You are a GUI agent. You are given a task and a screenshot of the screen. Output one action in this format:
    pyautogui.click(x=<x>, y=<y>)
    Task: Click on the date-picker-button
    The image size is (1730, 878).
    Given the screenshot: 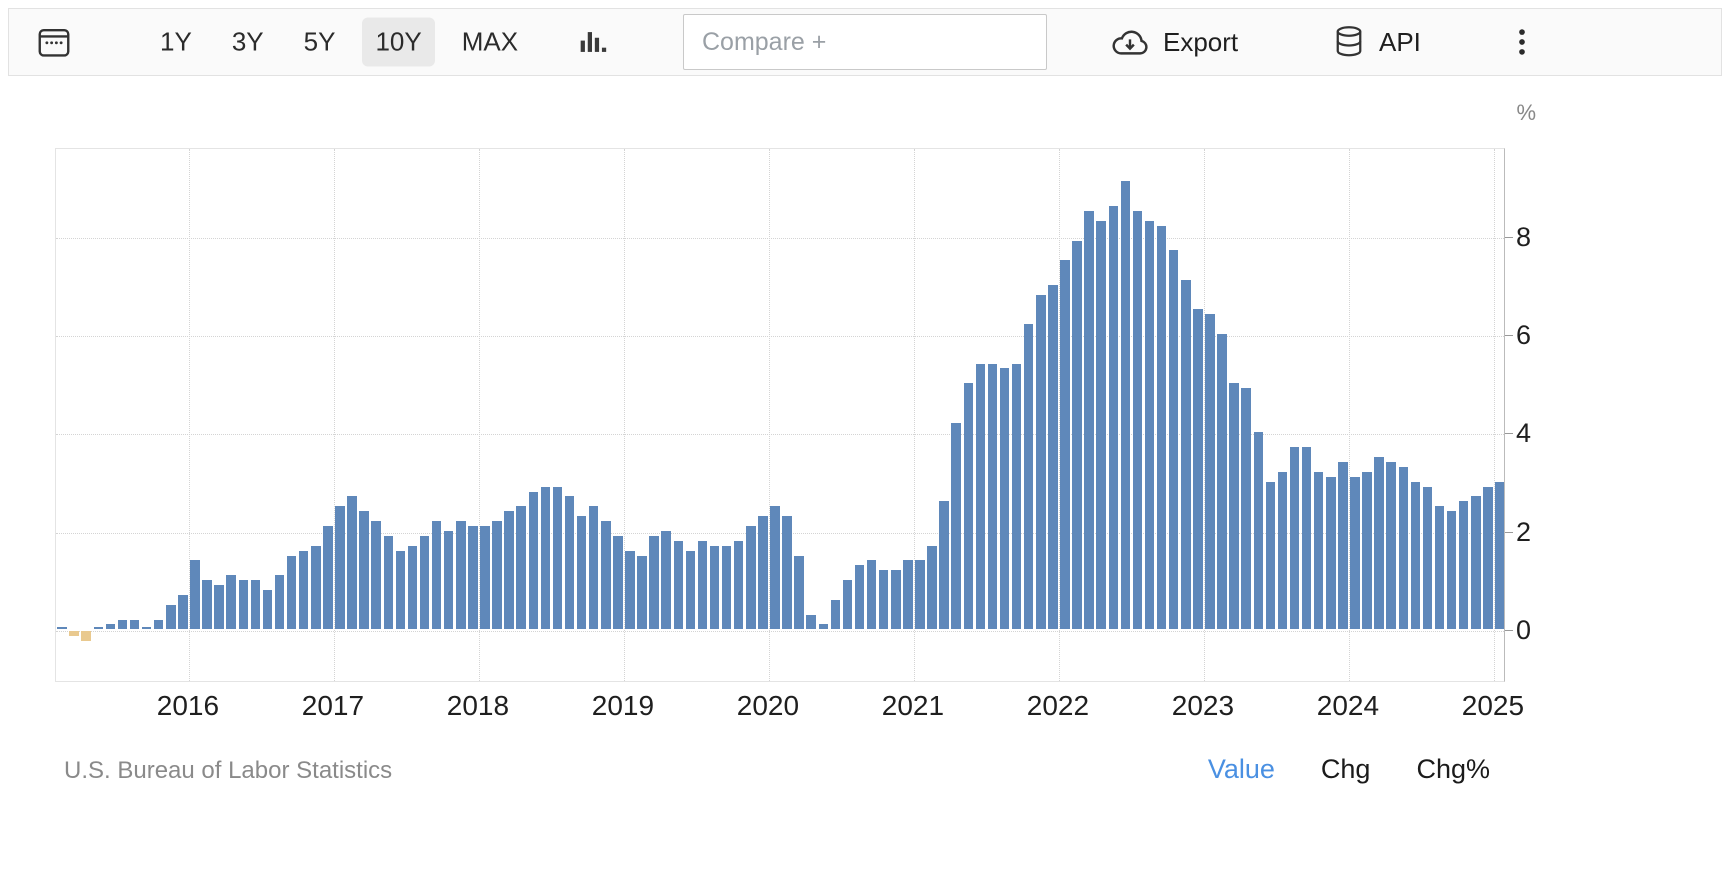 What is the action you would take?
    pyautogui.click(x=54, y=42)
    